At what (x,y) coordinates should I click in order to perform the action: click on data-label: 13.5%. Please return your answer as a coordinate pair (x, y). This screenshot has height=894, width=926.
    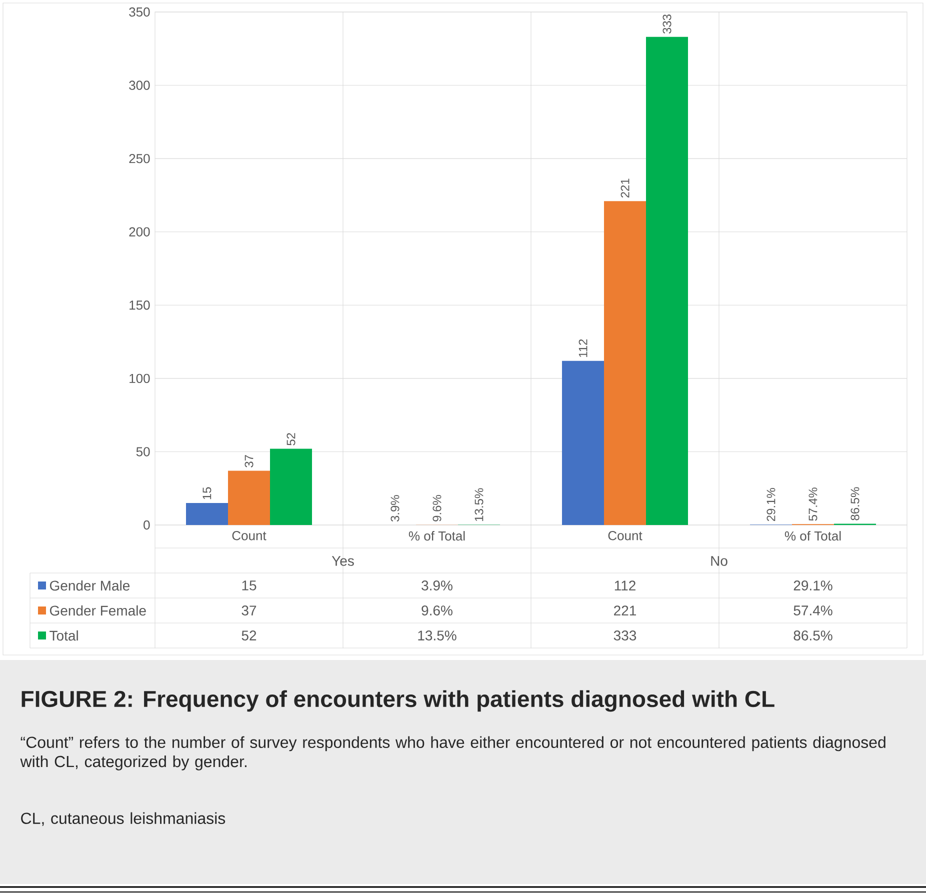
    Looking at the image, I should click on (437, 635).